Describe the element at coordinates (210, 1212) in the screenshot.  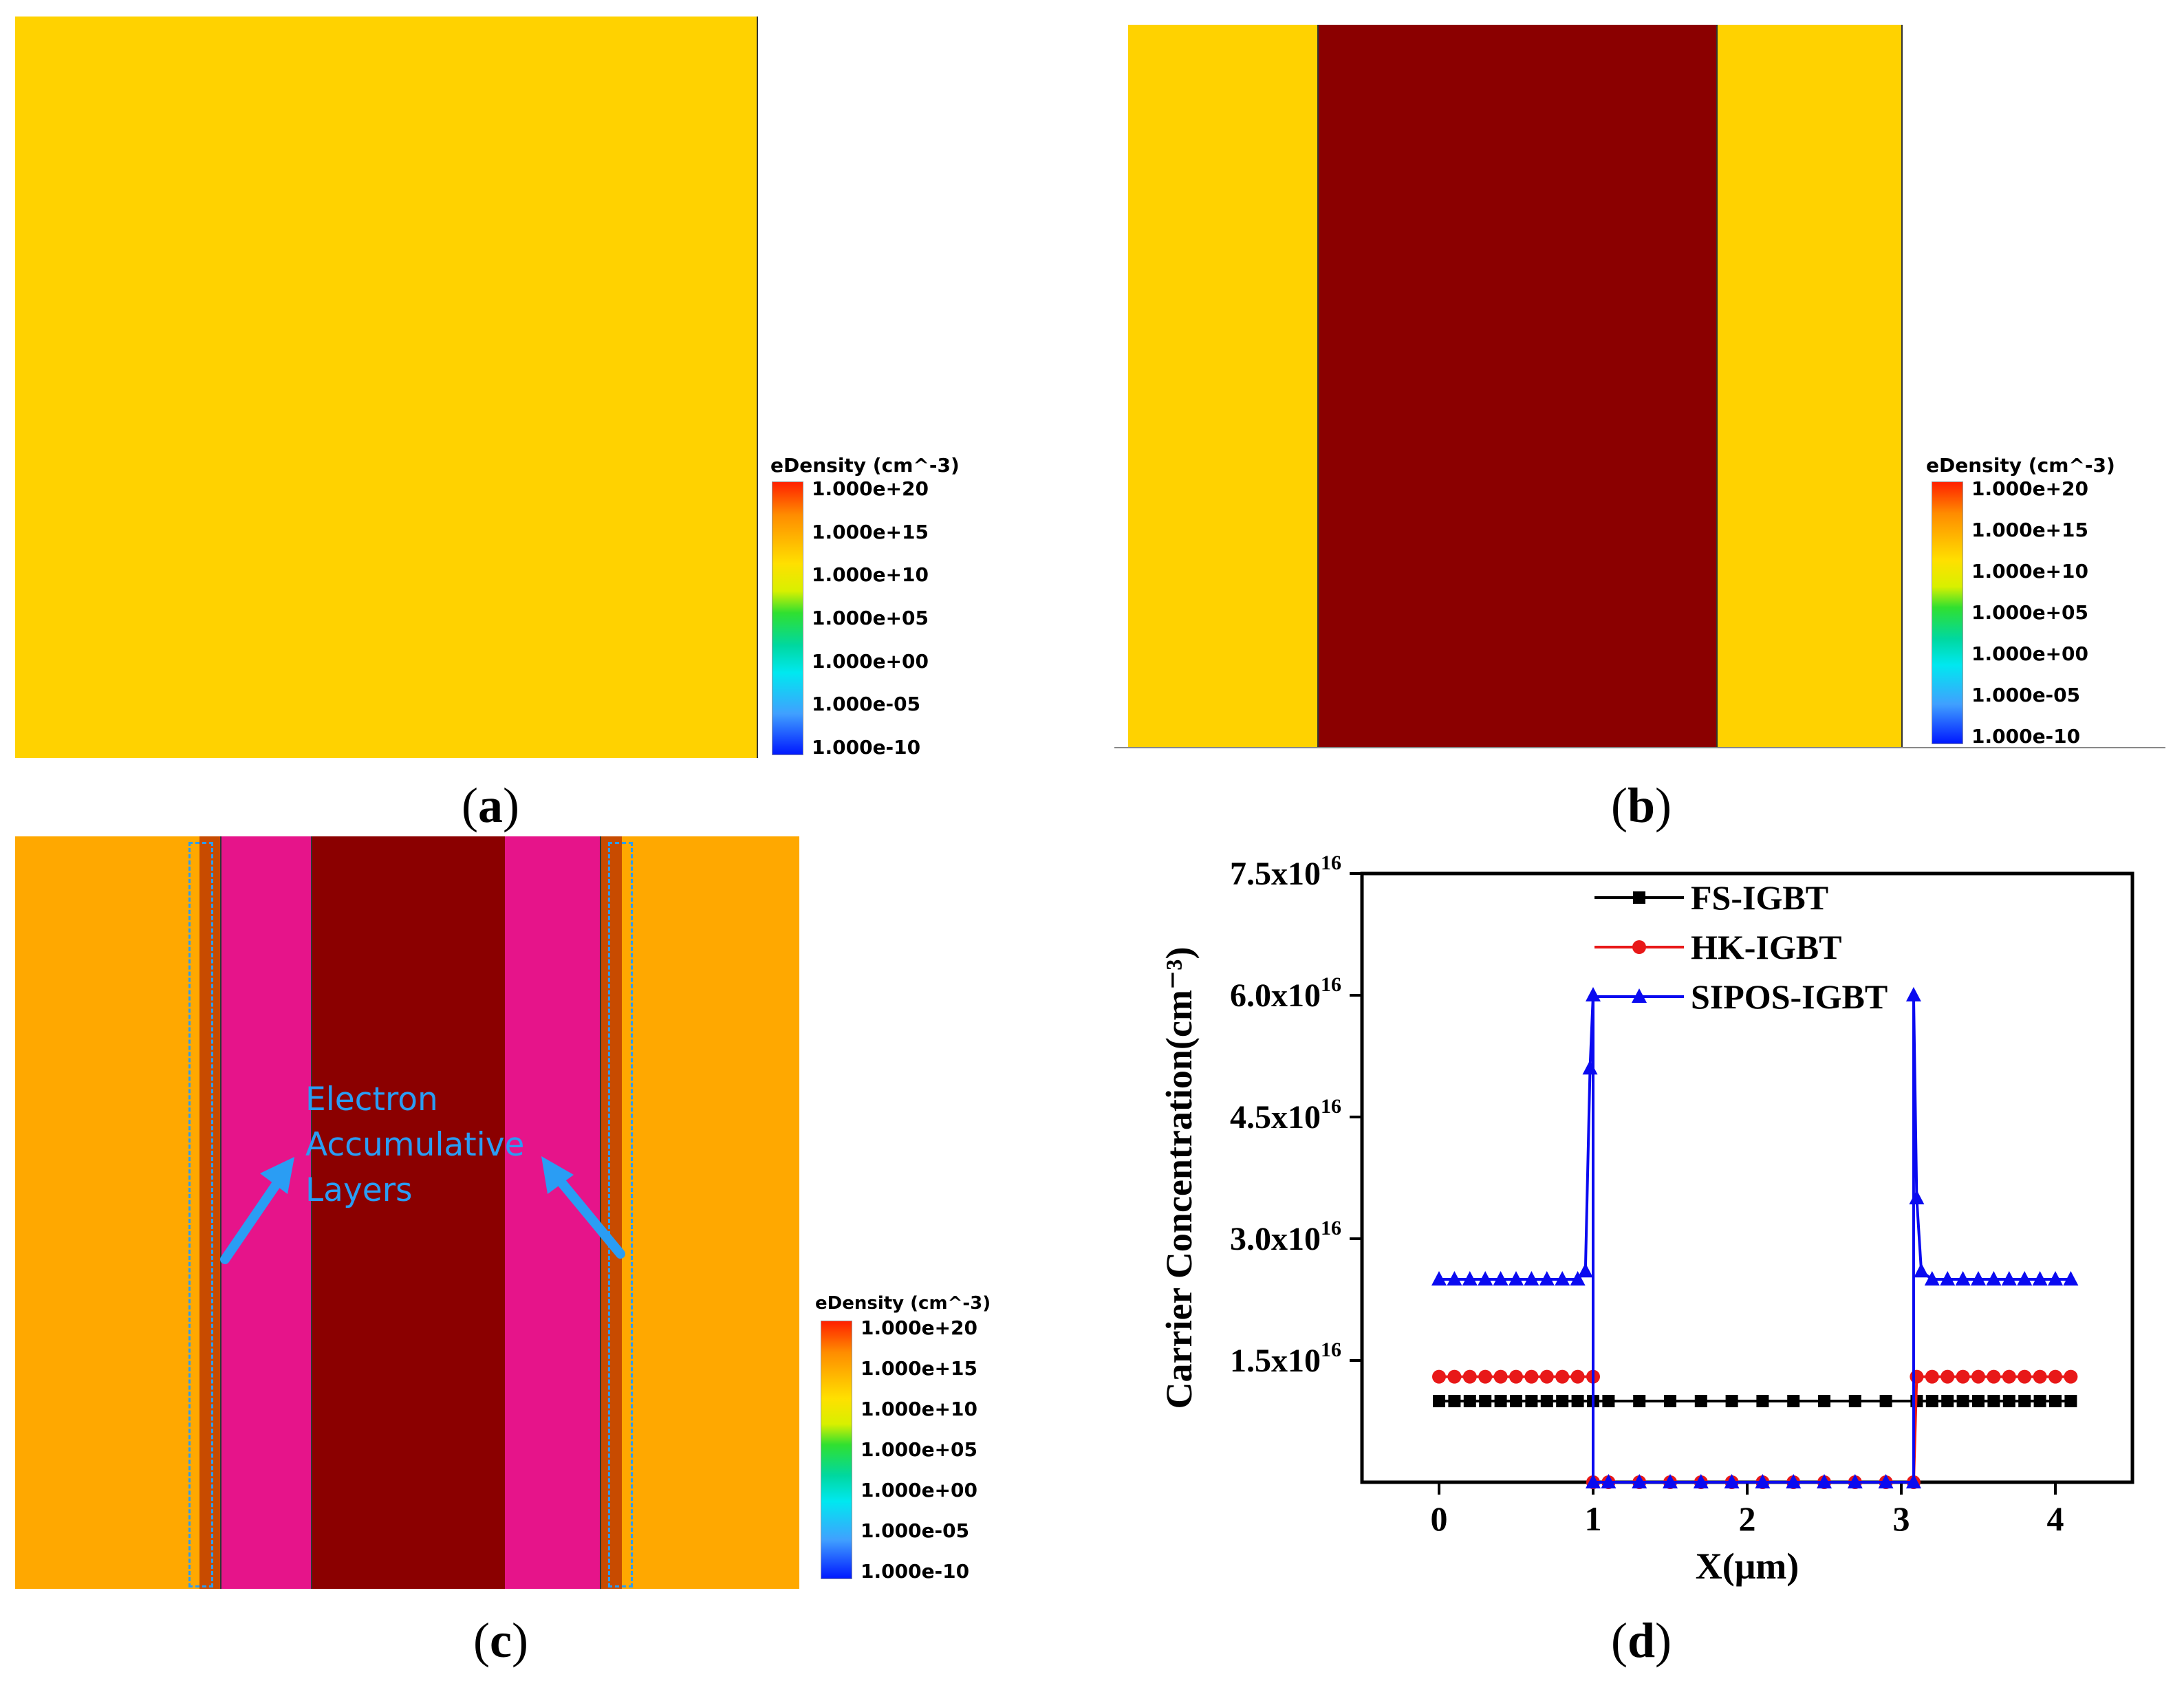
I see `accumulation-layer-left` at that location.